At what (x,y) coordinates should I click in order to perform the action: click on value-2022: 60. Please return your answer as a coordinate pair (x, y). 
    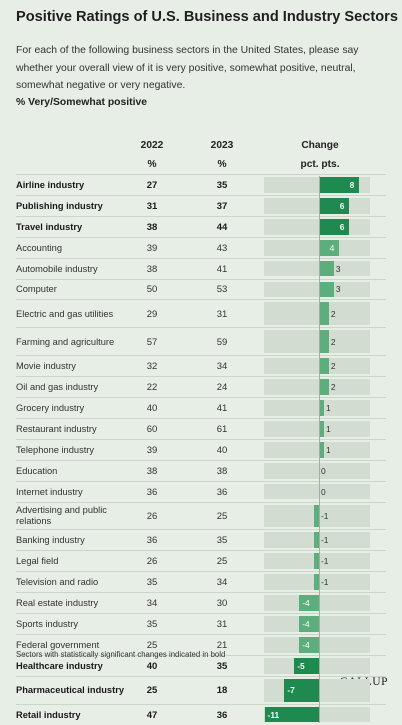
    Looking at the image, I should click on (152, 429).